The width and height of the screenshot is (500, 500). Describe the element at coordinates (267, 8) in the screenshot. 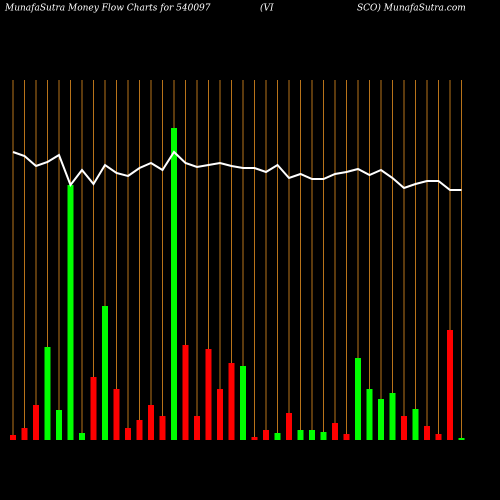

I see `chart-title-mid: (VI` at that location.